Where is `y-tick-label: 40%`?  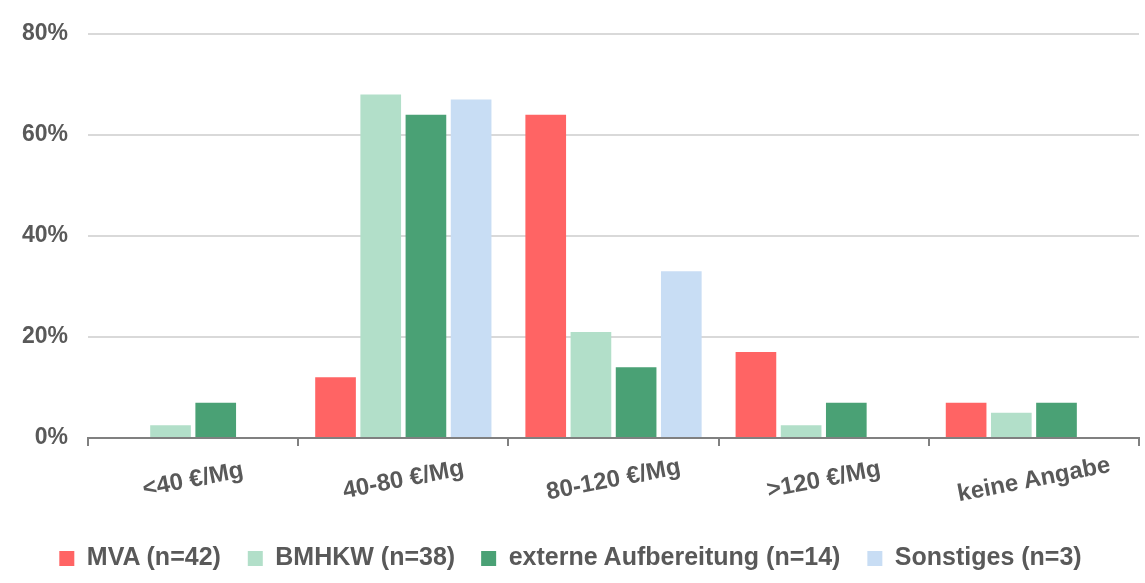
y-tick-label: 40% is located at coordinates (45, 234).